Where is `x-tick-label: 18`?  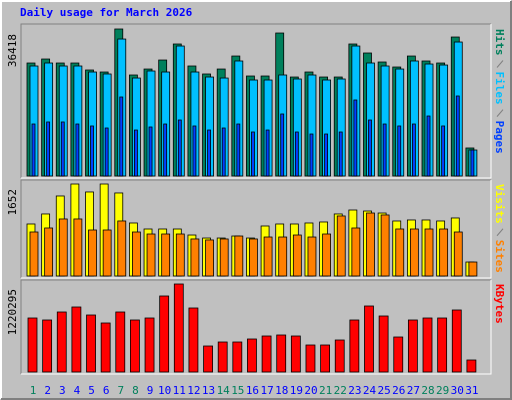 x-tick-label: 18 is located at coordinates (281, 390).